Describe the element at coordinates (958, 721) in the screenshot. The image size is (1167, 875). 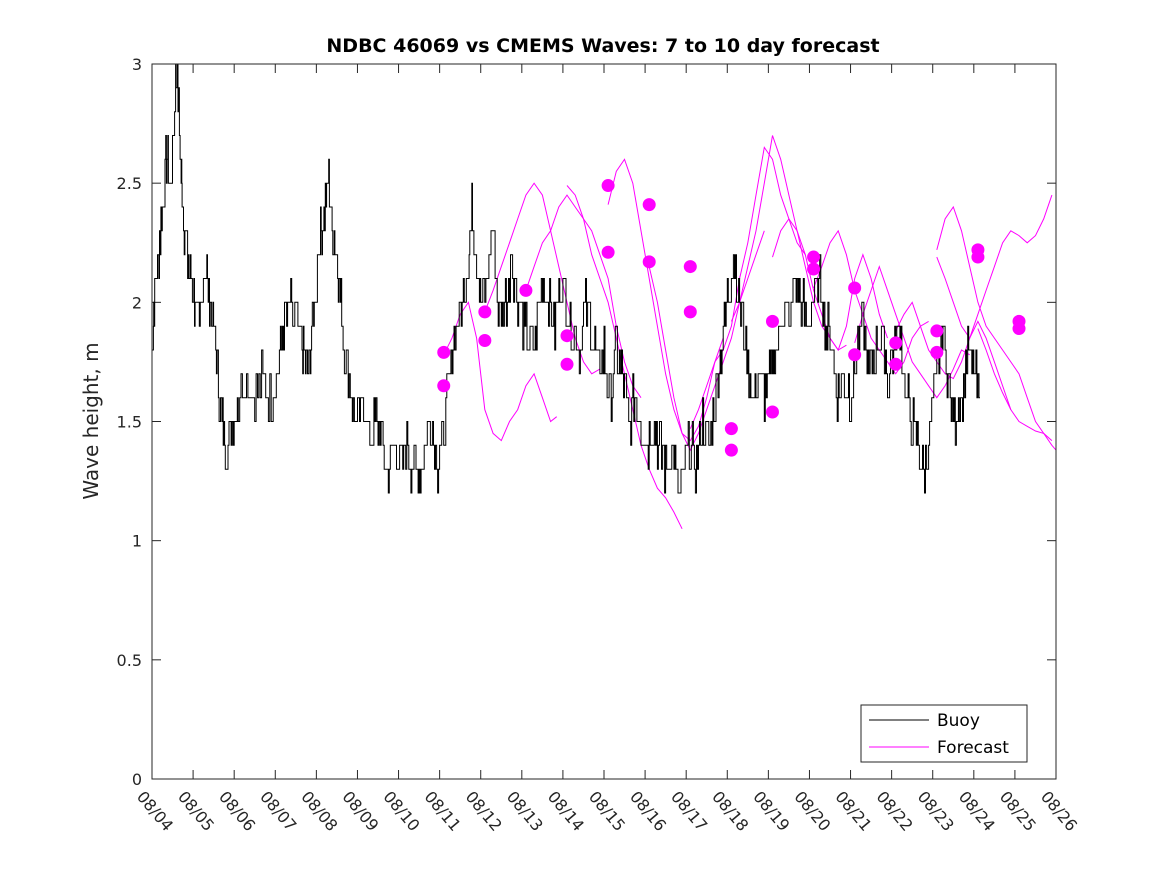
I see `legend-buoy-label: Buoy` at that location.